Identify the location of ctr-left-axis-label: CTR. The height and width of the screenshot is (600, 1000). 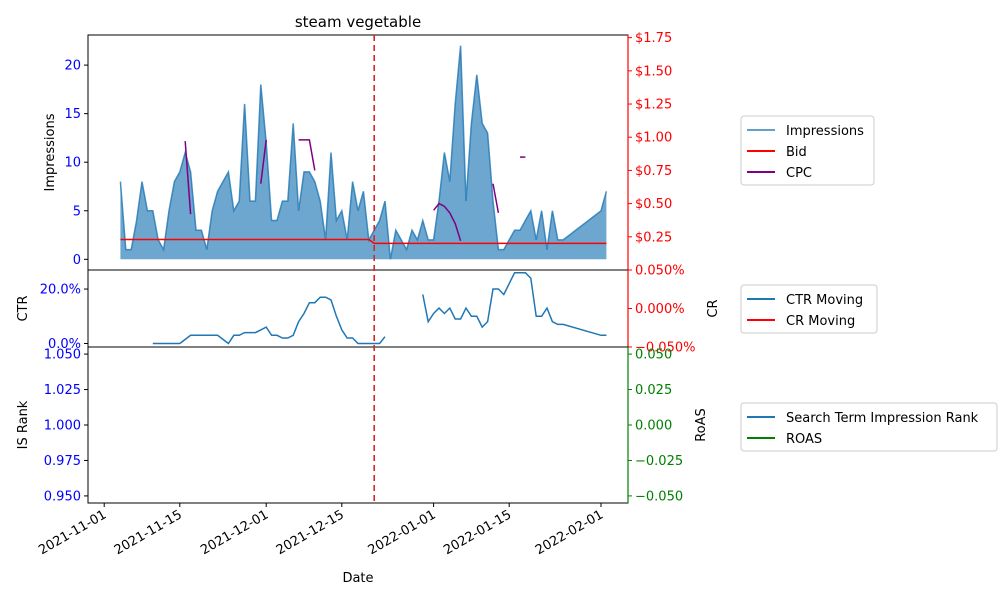
(23, 308).